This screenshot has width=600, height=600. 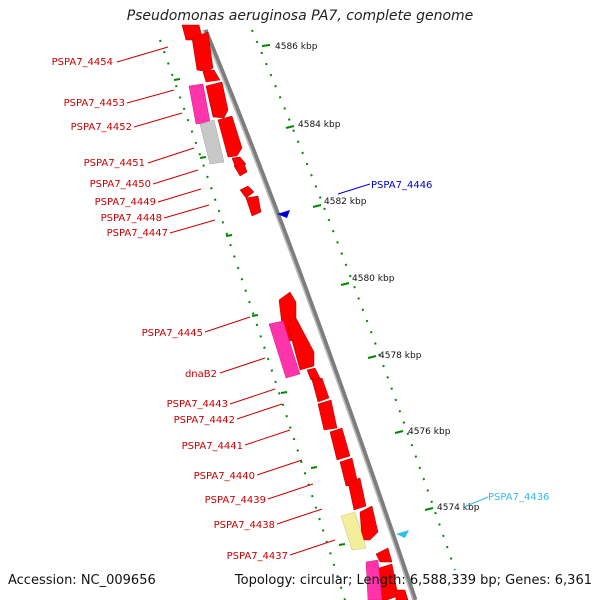 I want to click on gene-label: PSPA7_4448, so click(x=131, y=218).